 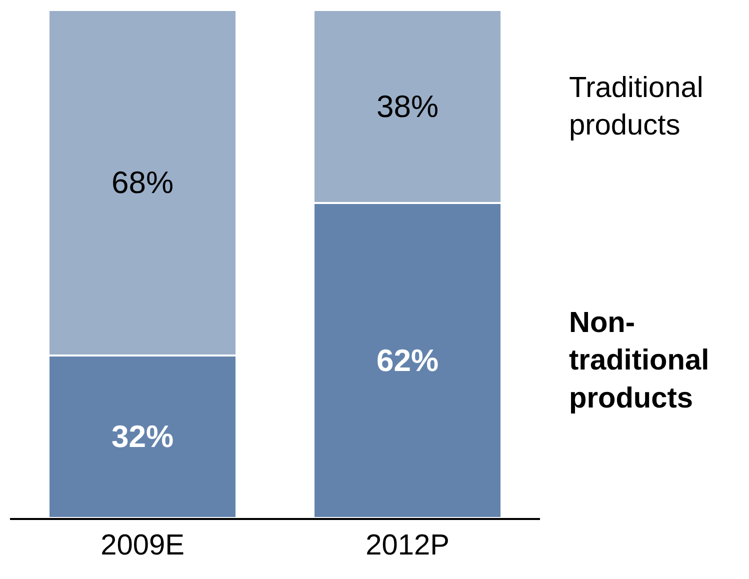 What do you see at coordinates (142, 546) in the screenshot?
I see `x-tick-label: 2009E` at bounding box center [142, 546].